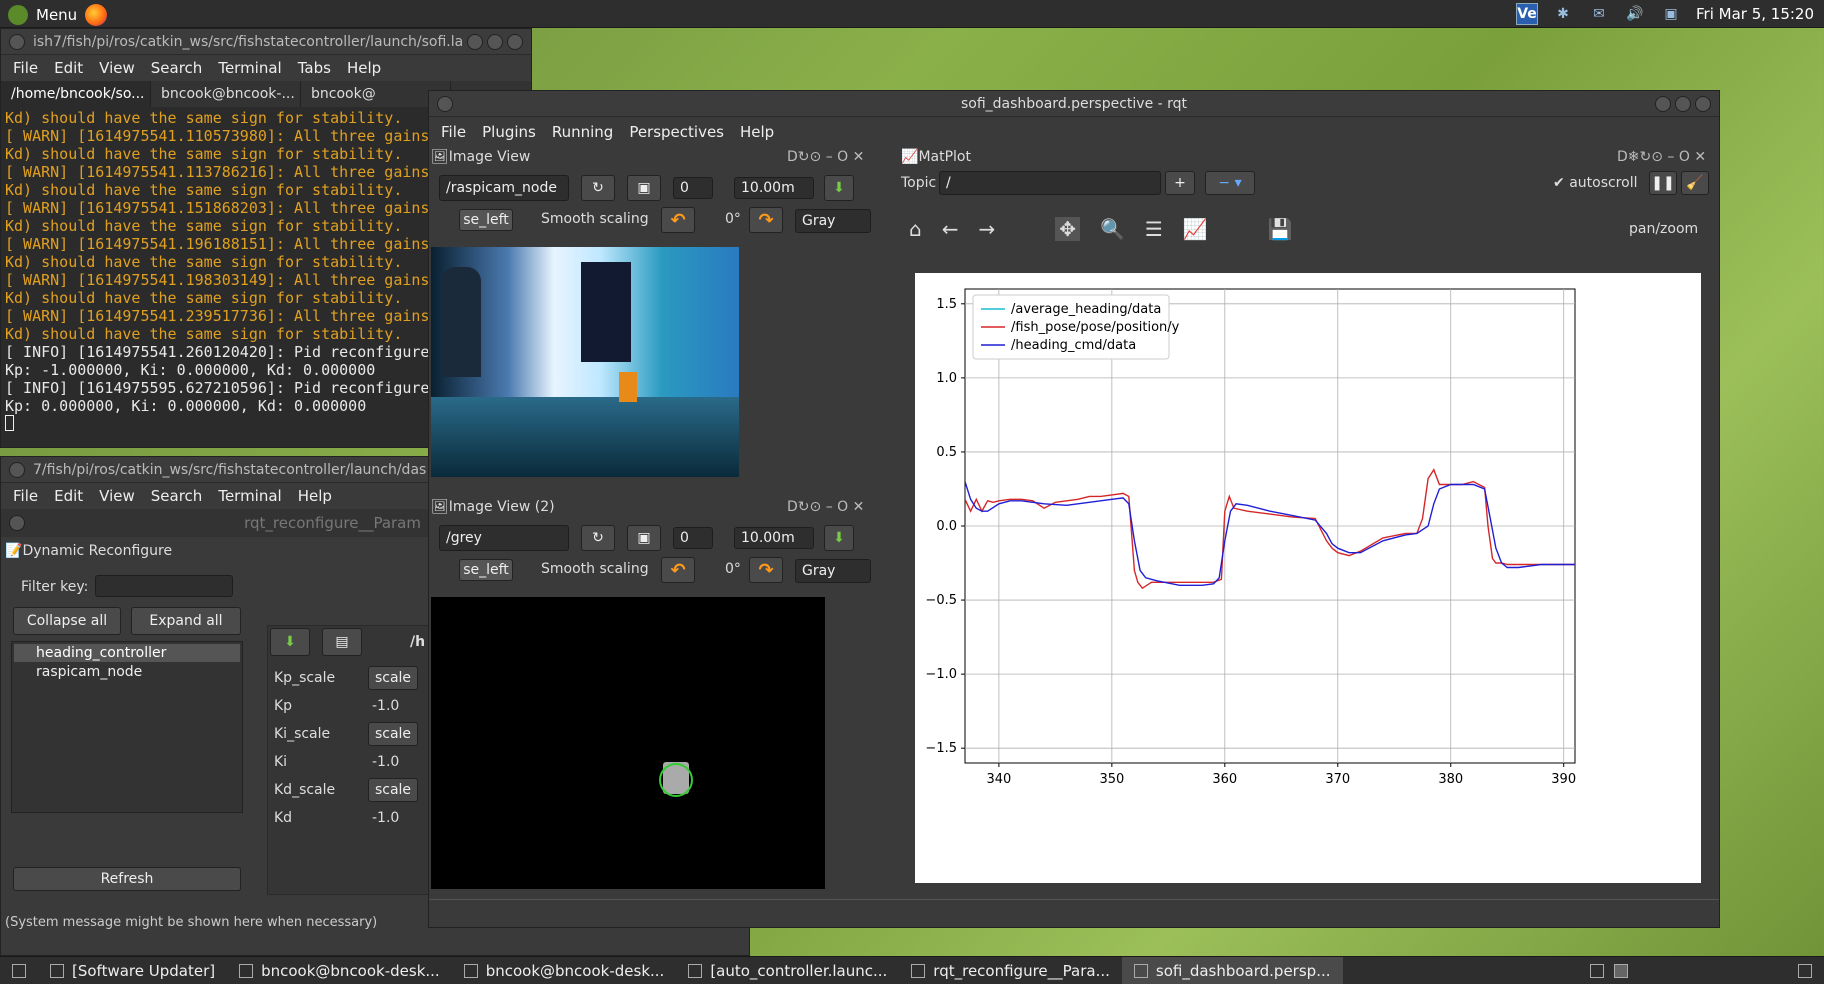 The width and height of the screenshot is (1824, 984). I want to click on t1-menu-terminal: Terminal, so click(250, 68).